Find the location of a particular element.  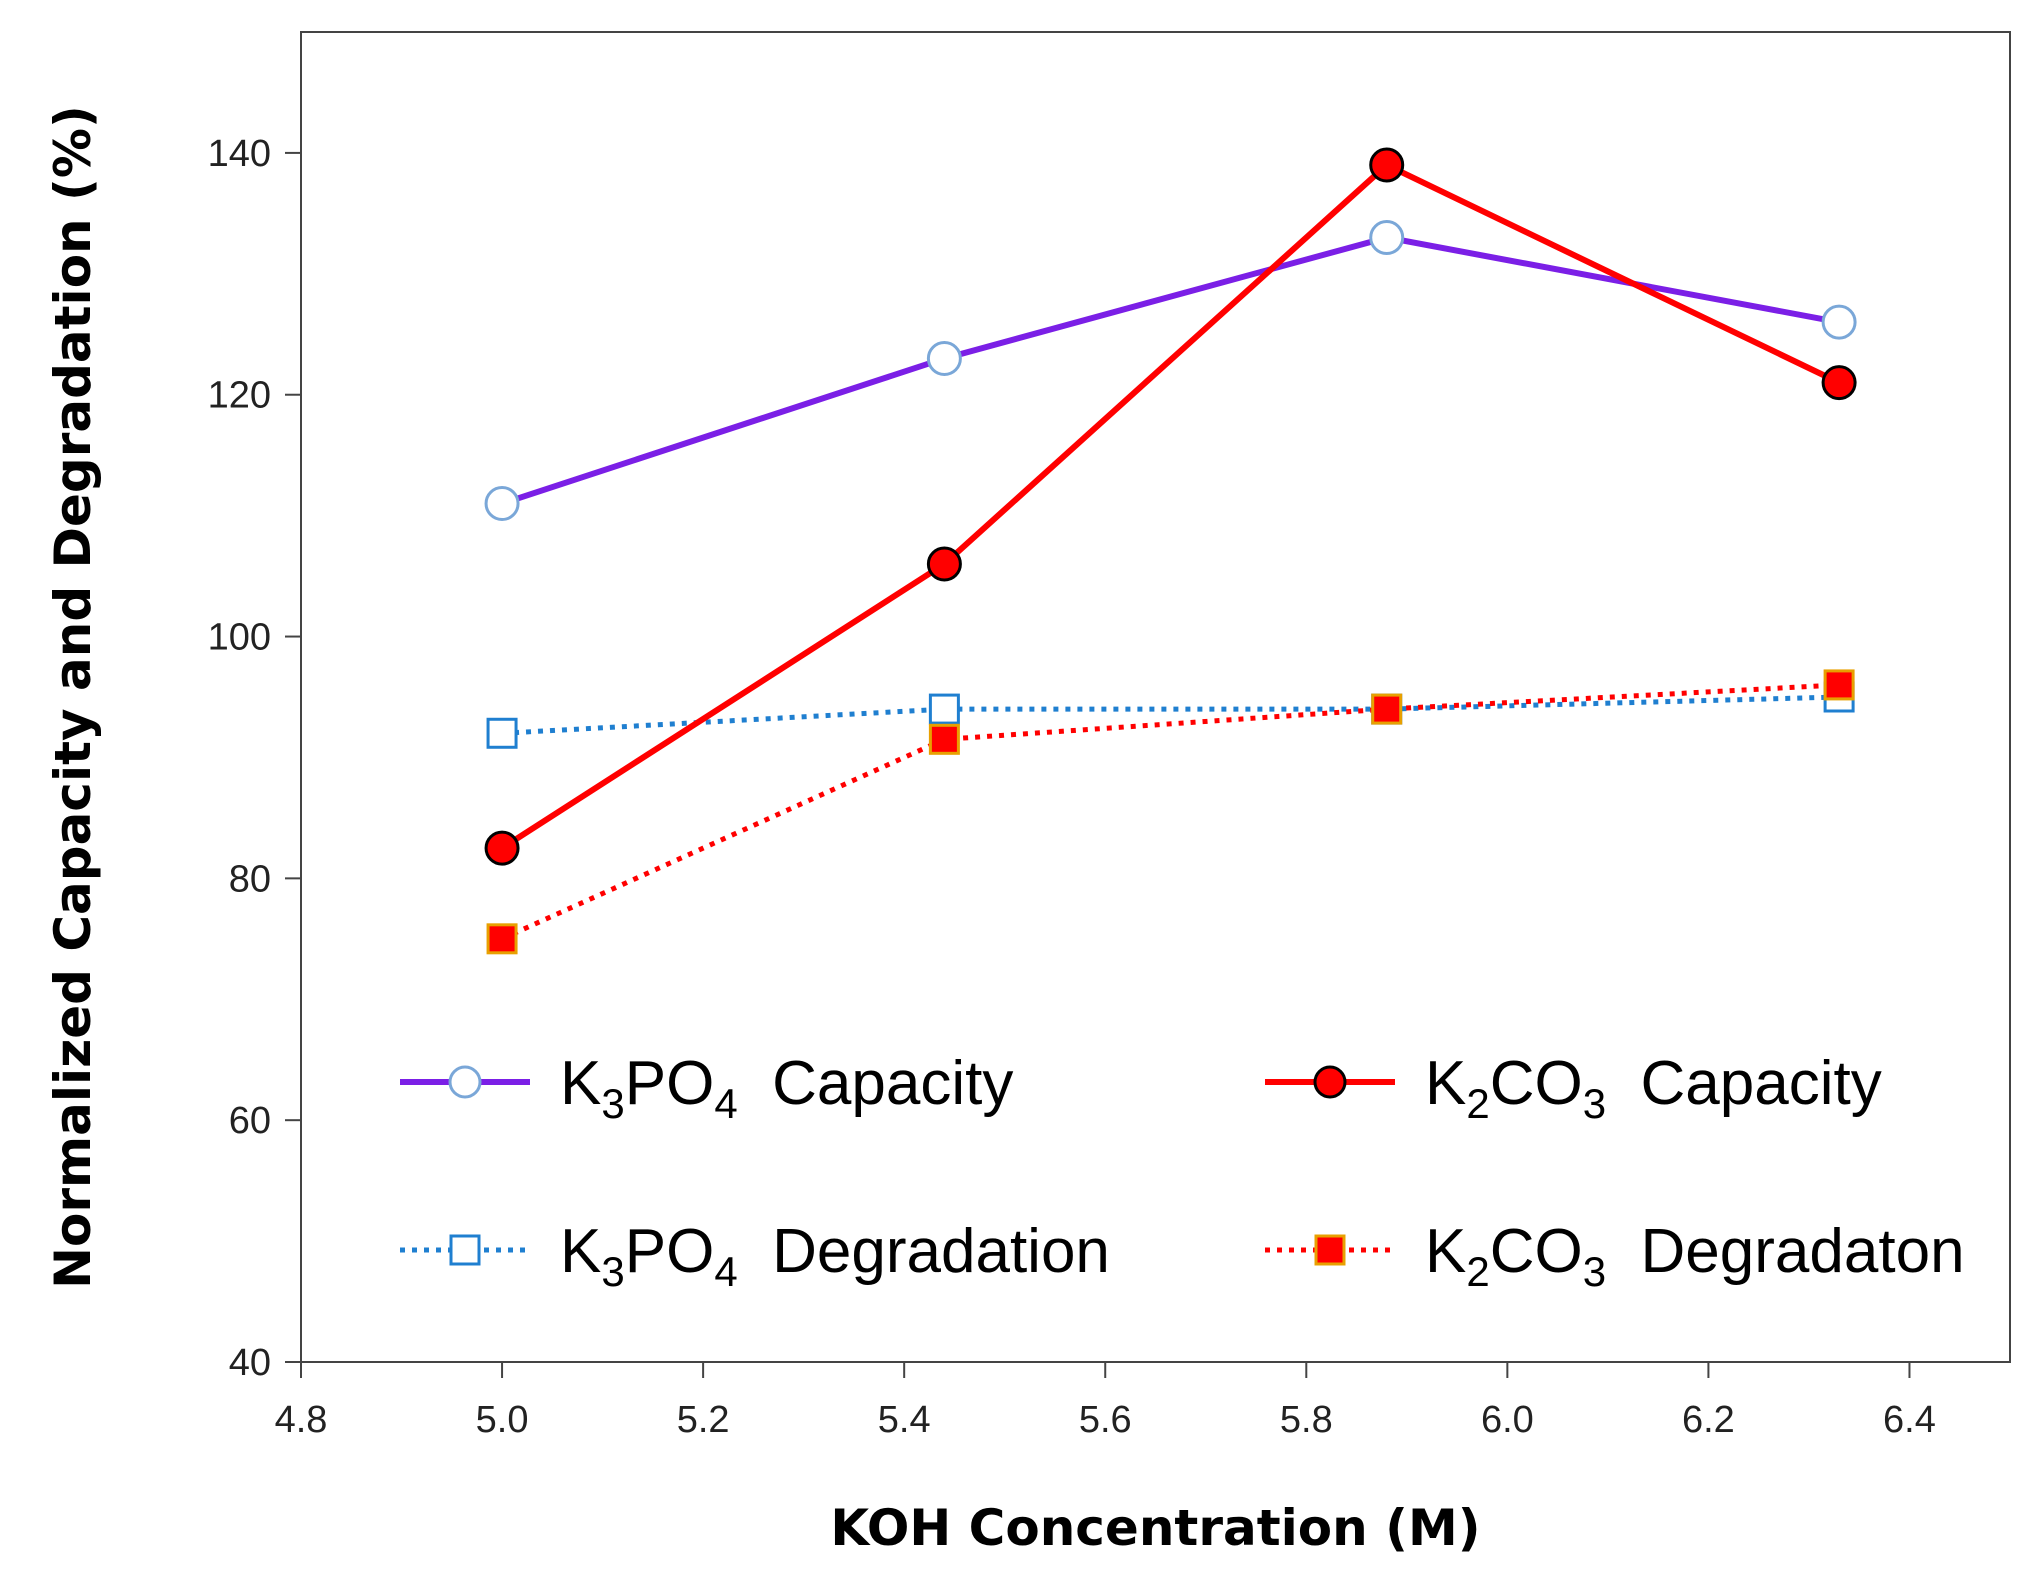

legend-label: K3PO4 Degradation is located at coordinates (835, 1256).